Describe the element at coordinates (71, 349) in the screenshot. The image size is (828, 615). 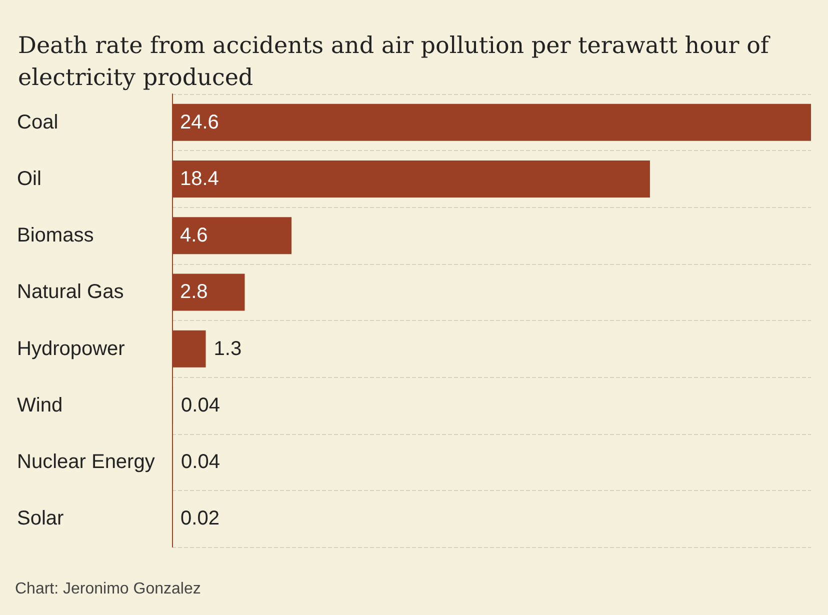
I see `y-tick-label: Hydropower` at that location.